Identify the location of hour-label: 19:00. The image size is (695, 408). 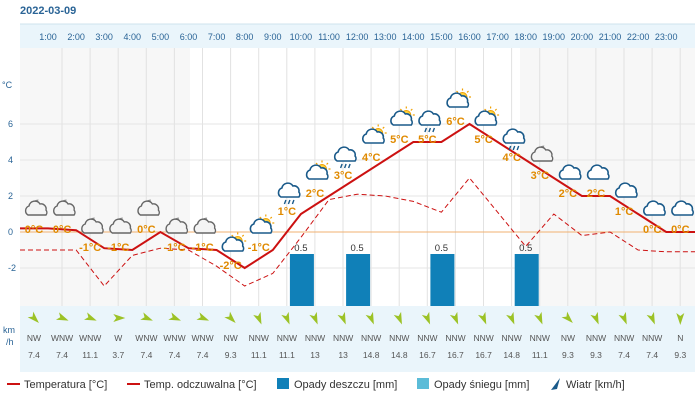
(554, 37).